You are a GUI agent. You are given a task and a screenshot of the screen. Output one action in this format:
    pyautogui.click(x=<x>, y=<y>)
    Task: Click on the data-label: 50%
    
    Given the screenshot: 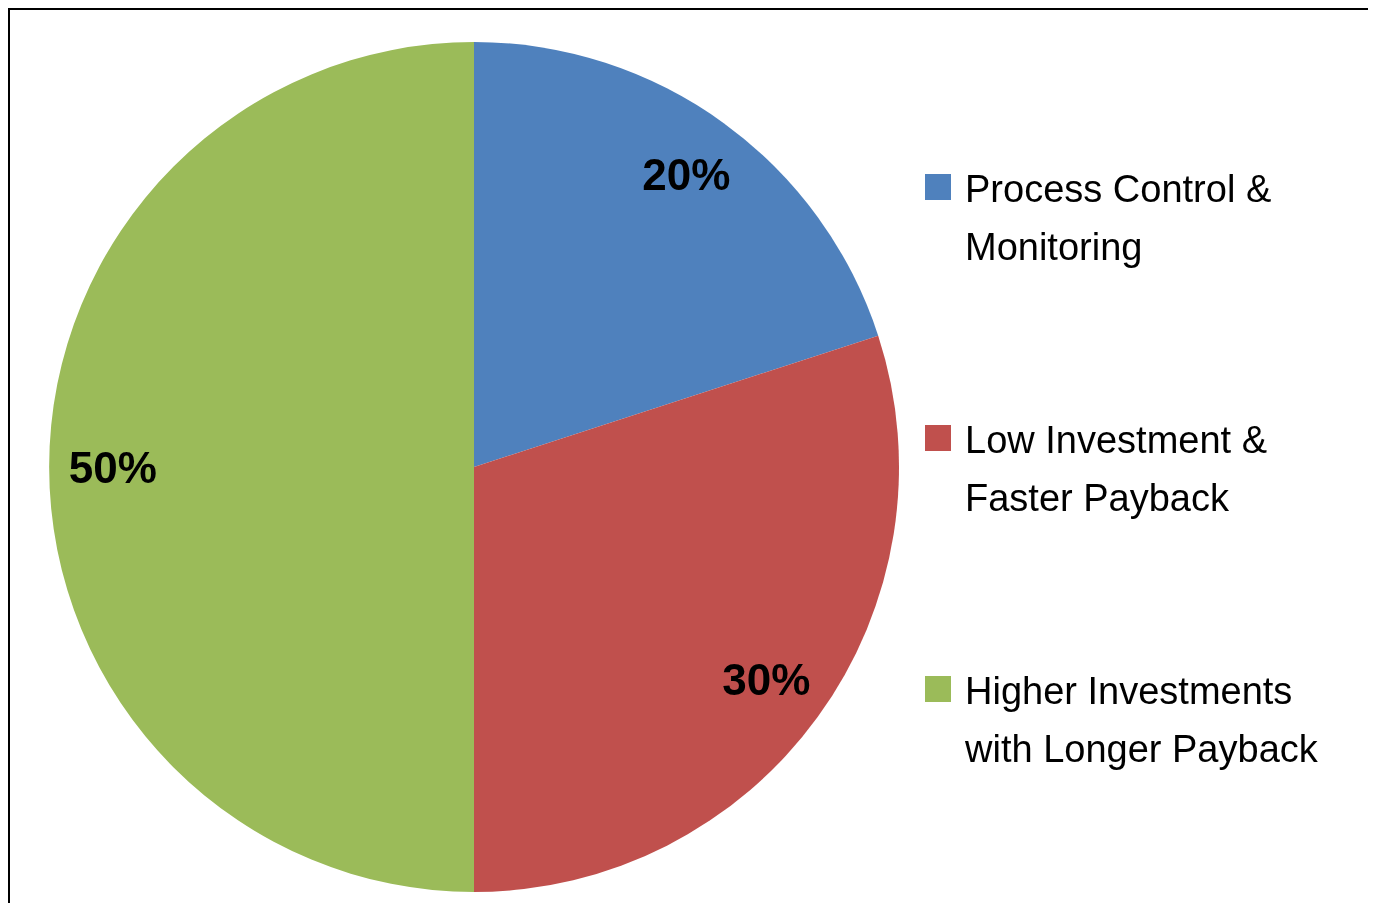 What is the action you would take?
    pyautogui.click(x=112, y=467)
    